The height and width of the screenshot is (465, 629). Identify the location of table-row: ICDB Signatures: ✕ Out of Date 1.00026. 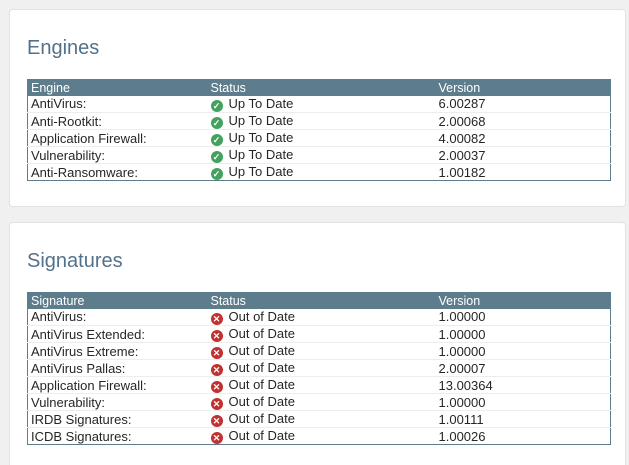
(319, 436).